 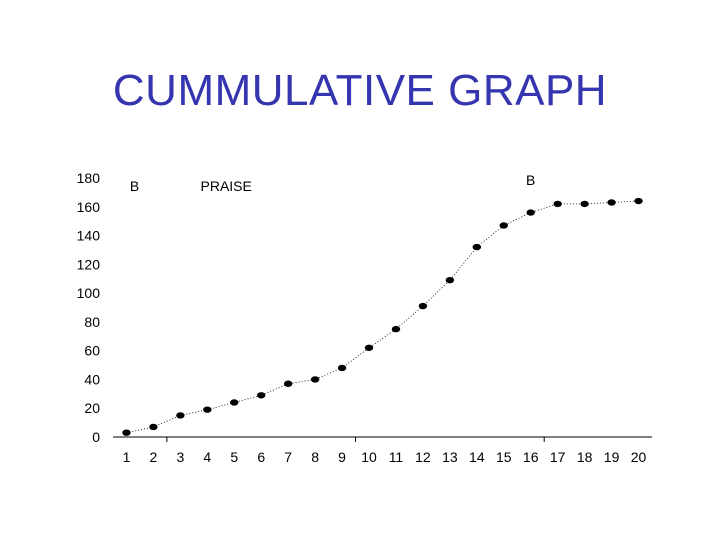 I want to click on x-tick-label: 2, so click(x=154, y=457).